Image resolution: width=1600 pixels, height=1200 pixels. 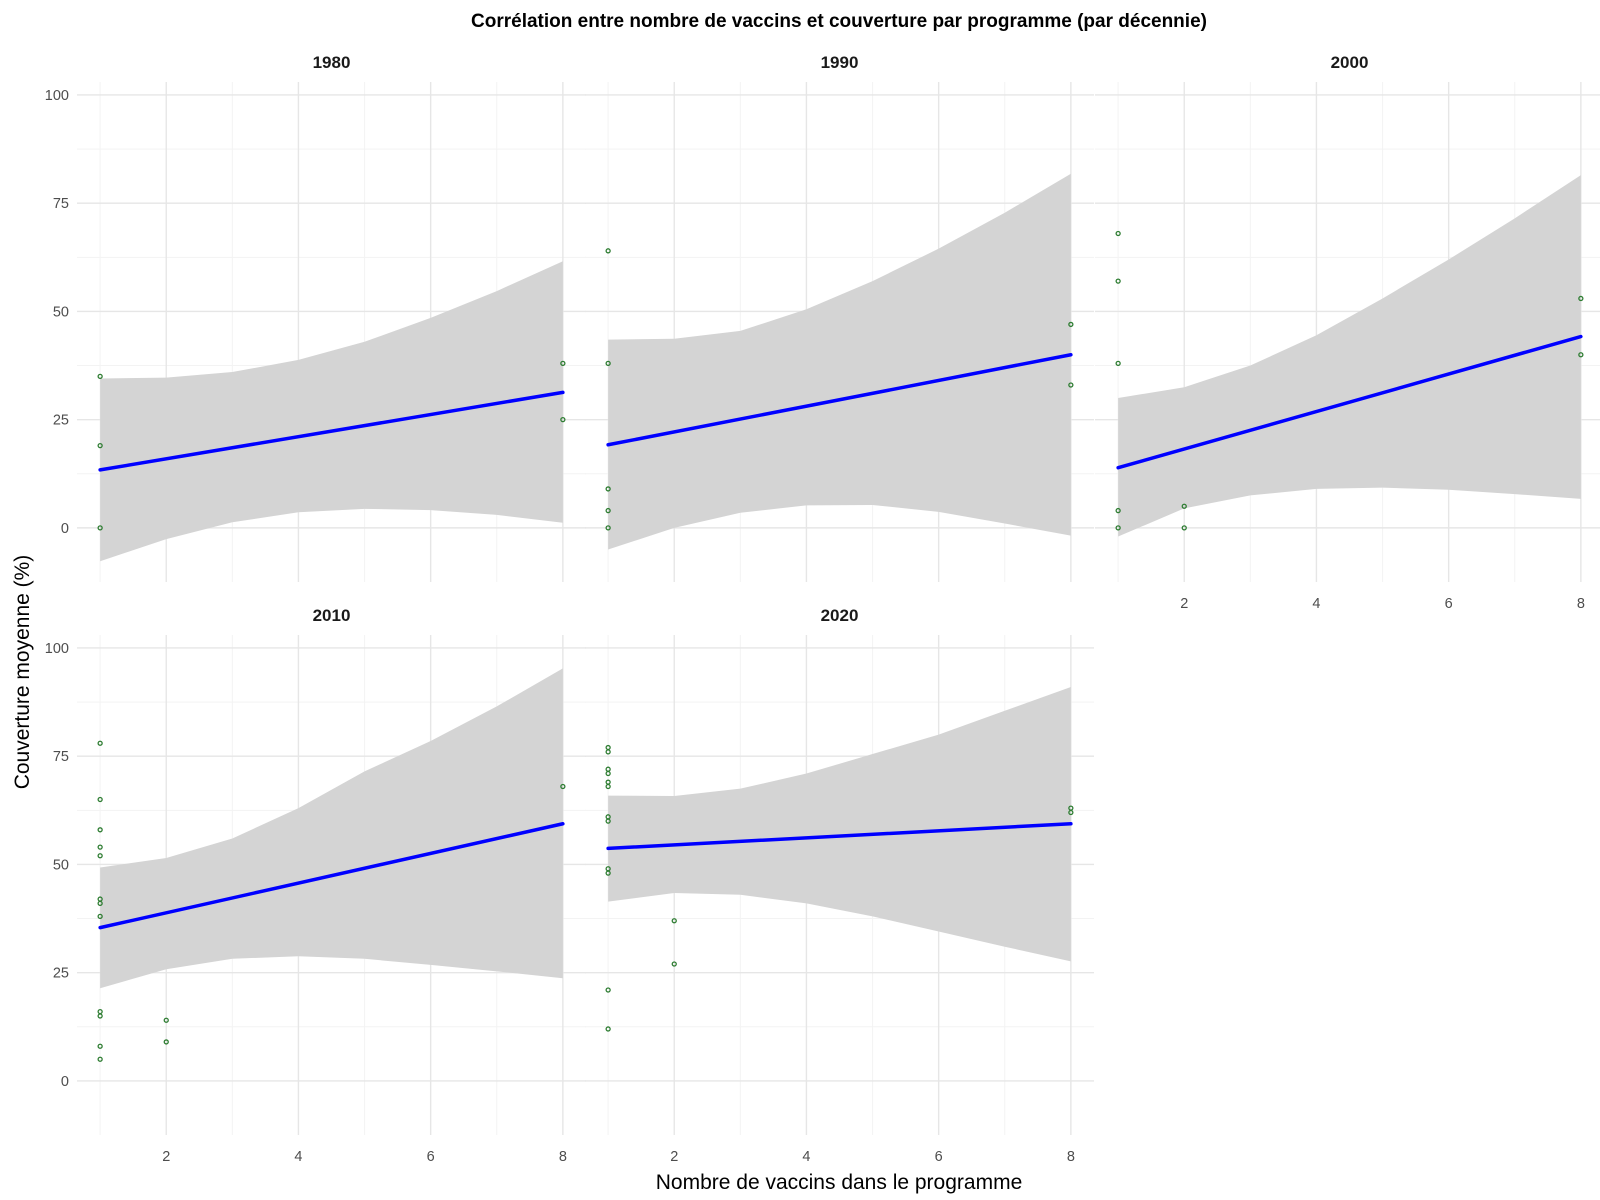 I want to click on panel-title: 1980, so click(x=332, y=62).